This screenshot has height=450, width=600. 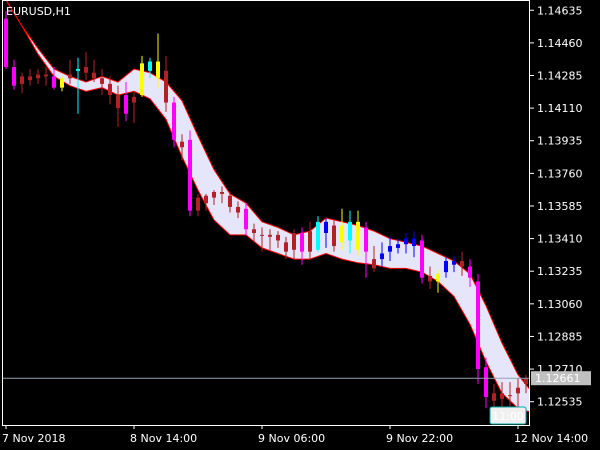 What do you see at coordinates (560, 108) in the screenshot?
I see `y-tick-label: 1.14110` at bounding box center [560, 108].